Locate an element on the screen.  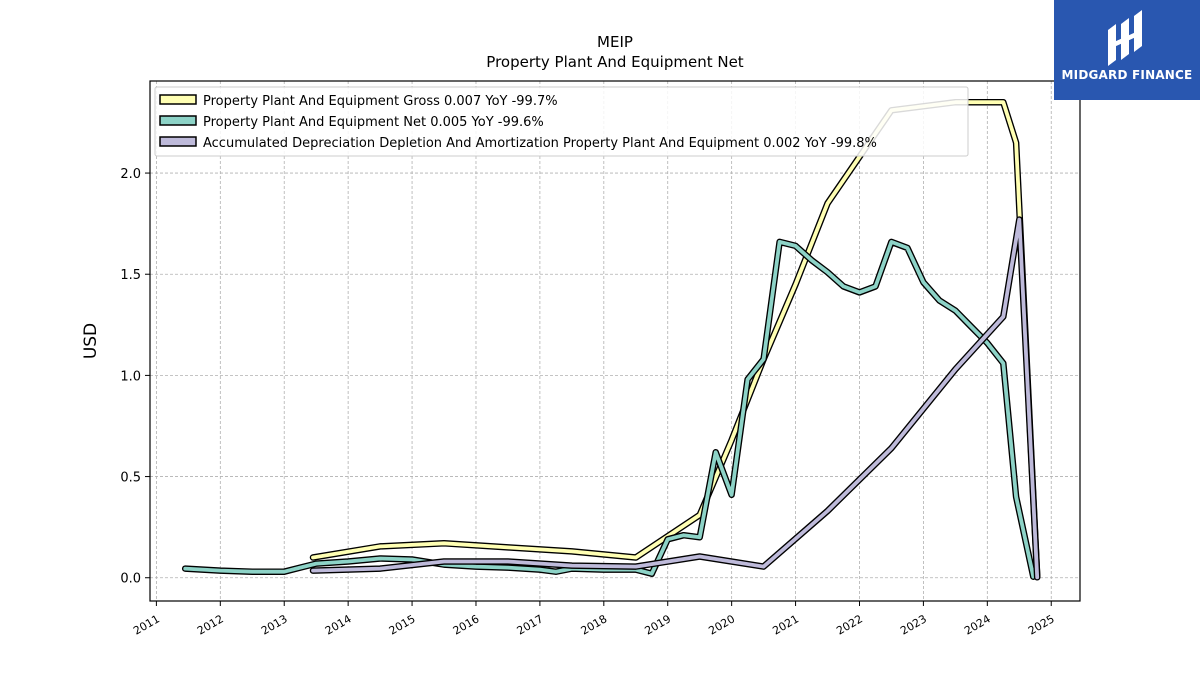
y-axis: 0.0 0.5 1.0 1.5 2.0 is located at coordinates (135, 377).